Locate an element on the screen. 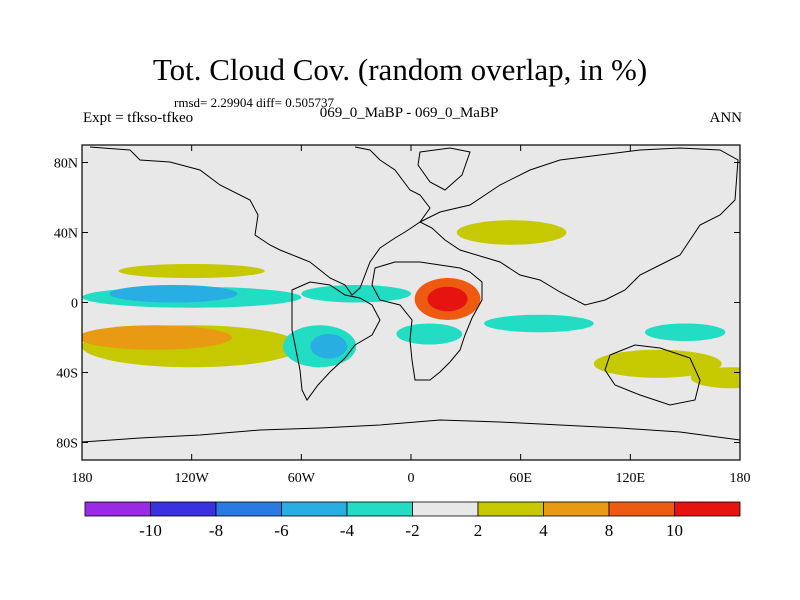 The height and width of the screenshot is (600, 800). anomaly-australia-yellow is located at coordinates (657, 363).